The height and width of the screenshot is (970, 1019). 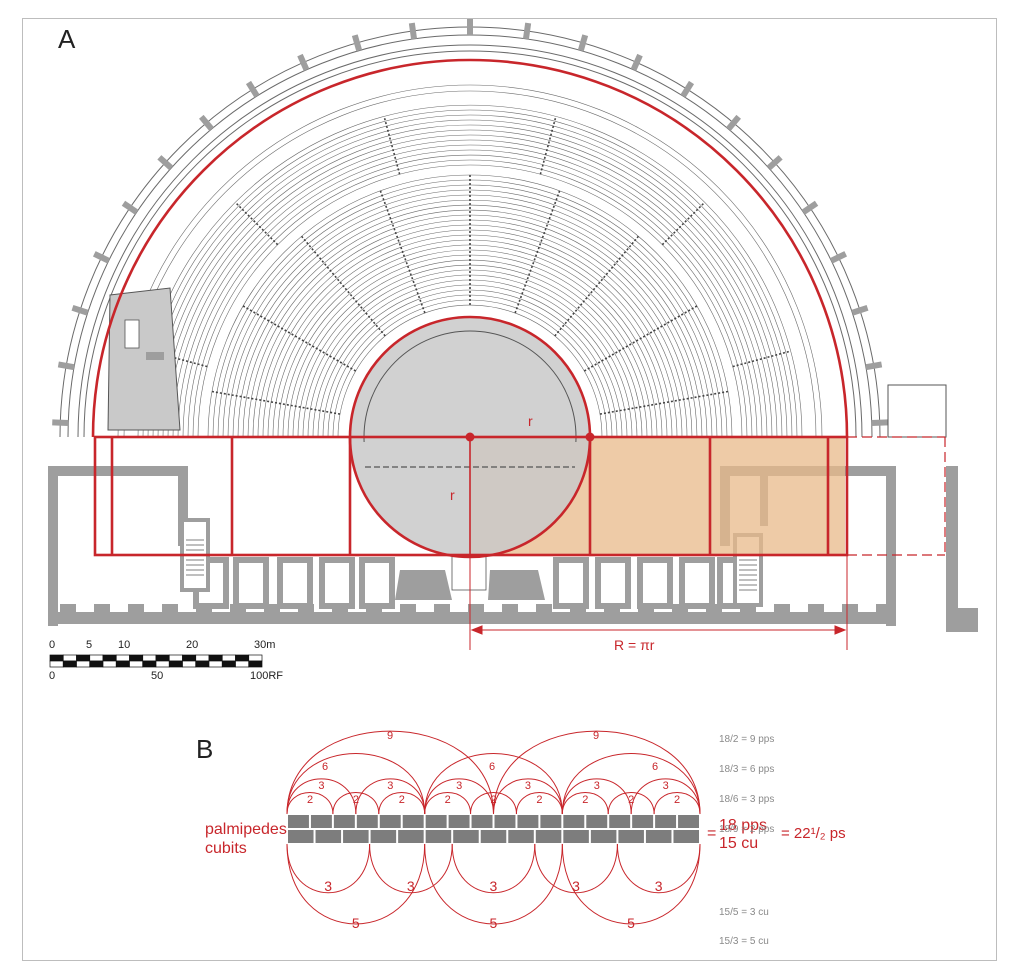 I want to click on scale-top-tick-20: 20, so click(x=192, y=645).